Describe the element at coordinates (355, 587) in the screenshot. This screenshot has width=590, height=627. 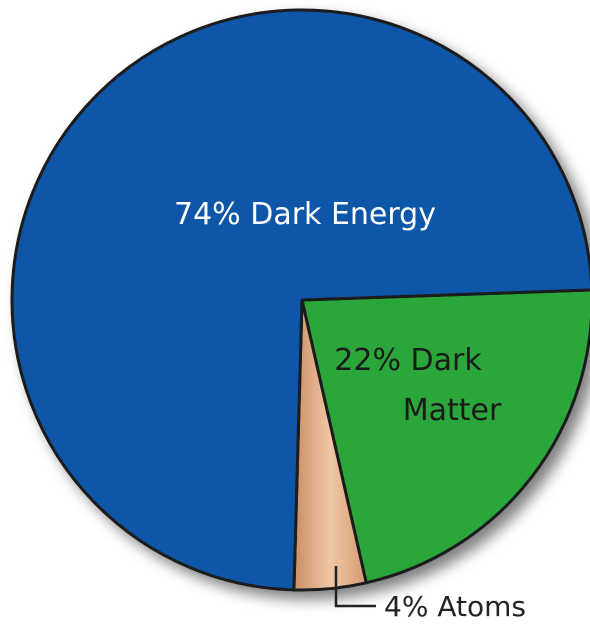
I see `atoms-callout-line` at that location.